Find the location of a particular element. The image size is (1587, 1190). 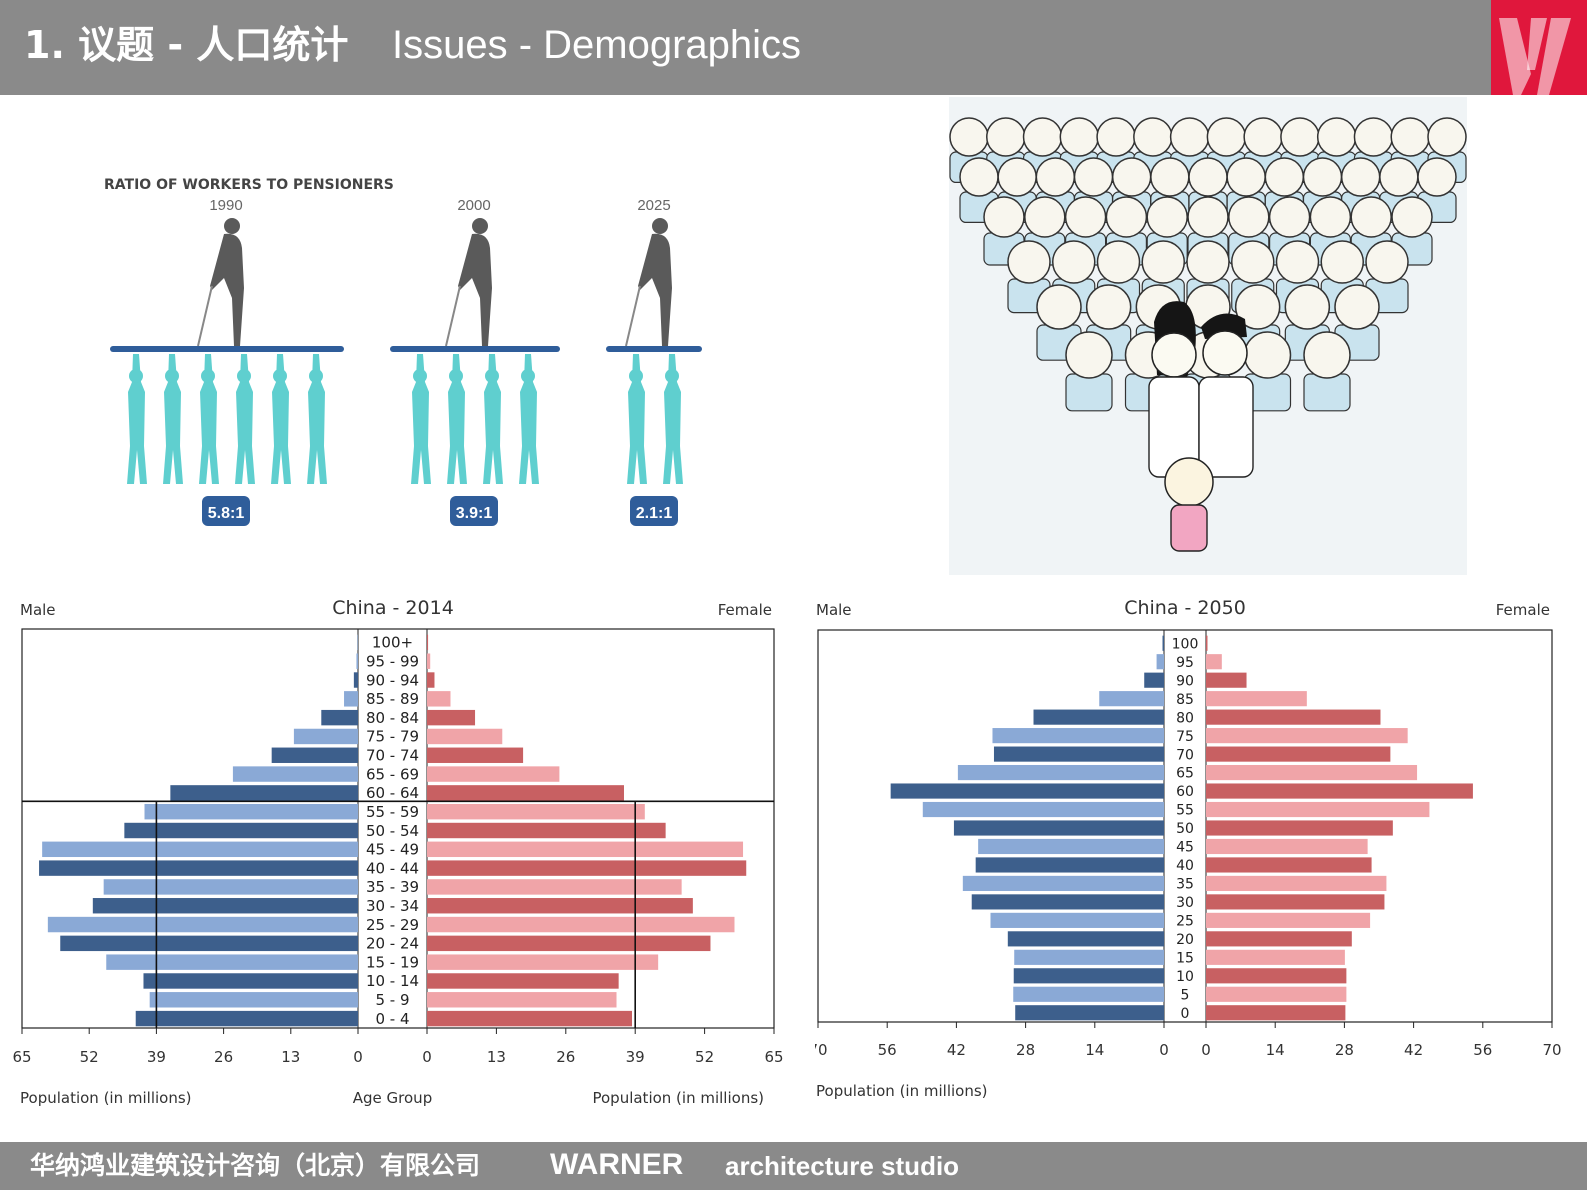

age-group-label: 10 is located at coordinates (1185, 977).